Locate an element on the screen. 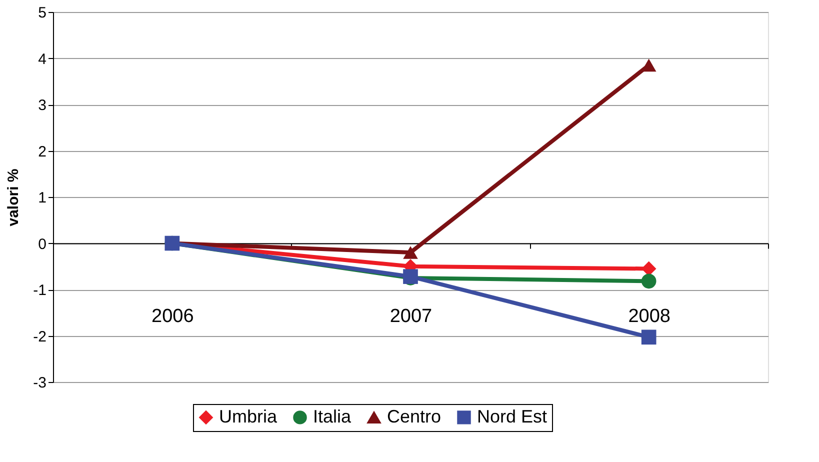  legend-label: Nord Est is located at coordinates (512, 416).